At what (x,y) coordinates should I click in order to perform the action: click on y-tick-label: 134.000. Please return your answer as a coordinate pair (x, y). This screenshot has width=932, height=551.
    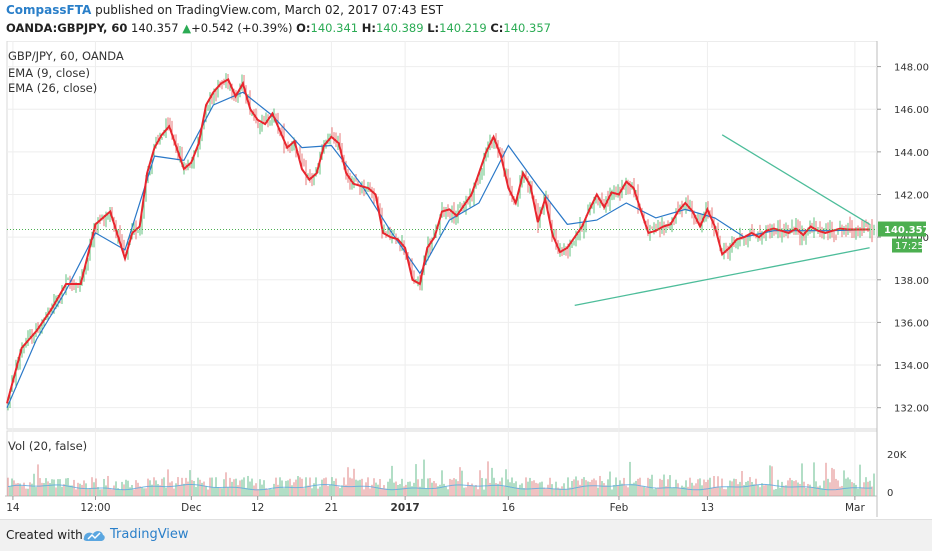
    Looking at the image, I should click on (911, 366).